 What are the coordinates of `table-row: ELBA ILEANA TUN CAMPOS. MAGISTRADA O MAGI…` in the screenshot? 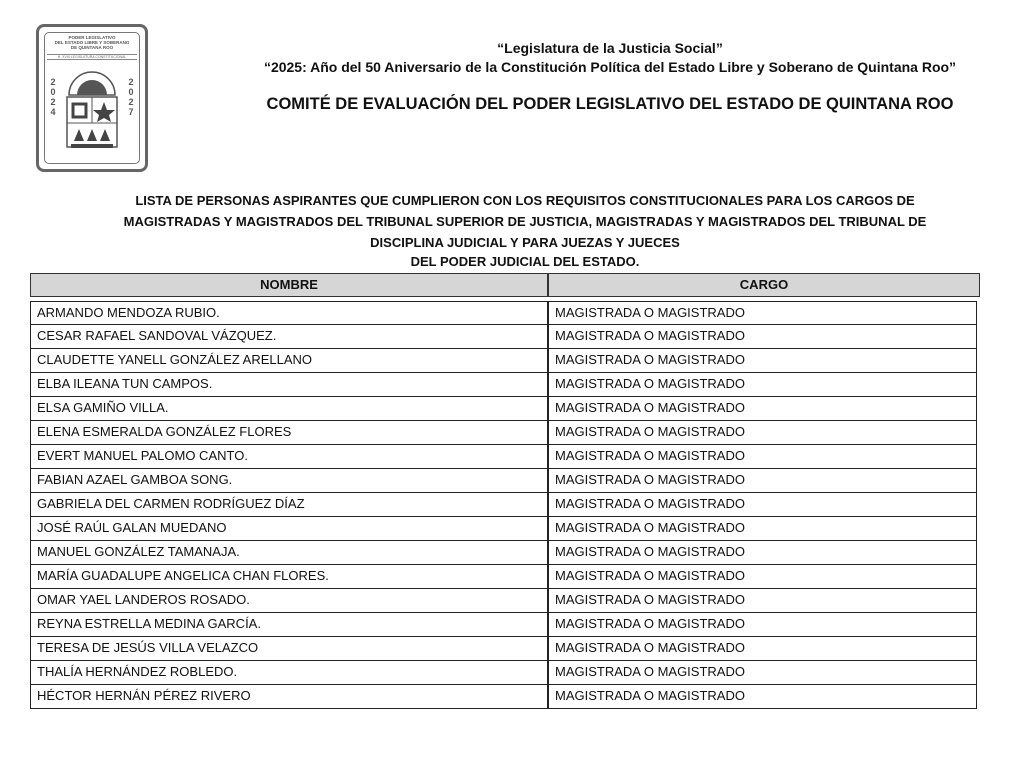 It's located at (503, 385).